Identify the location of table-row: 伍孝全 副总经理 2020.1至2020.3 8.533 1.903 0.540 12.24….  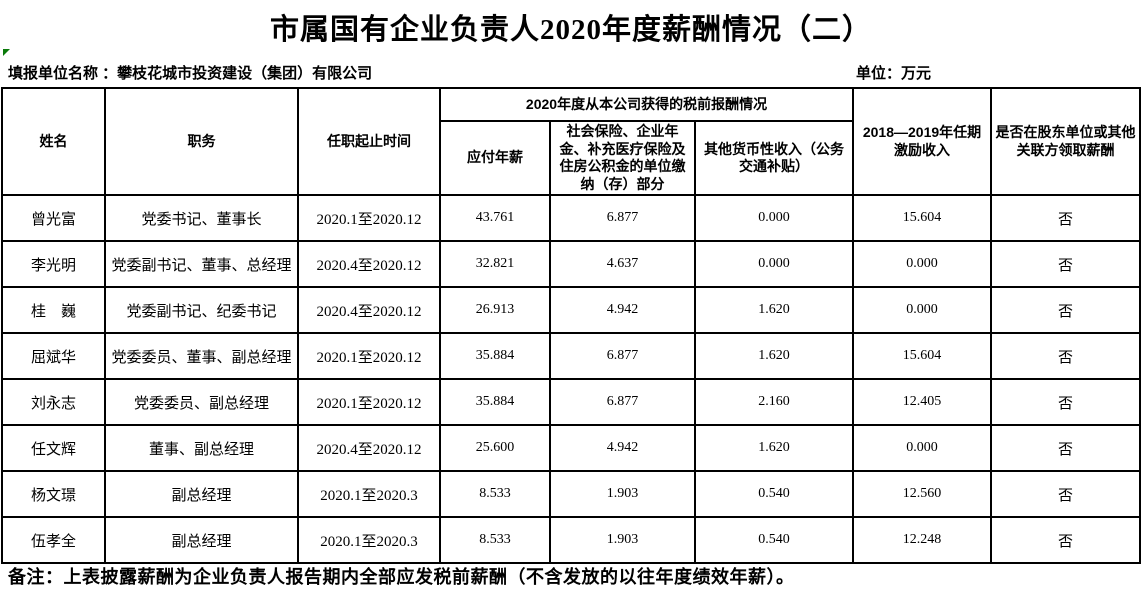
(571, 540).